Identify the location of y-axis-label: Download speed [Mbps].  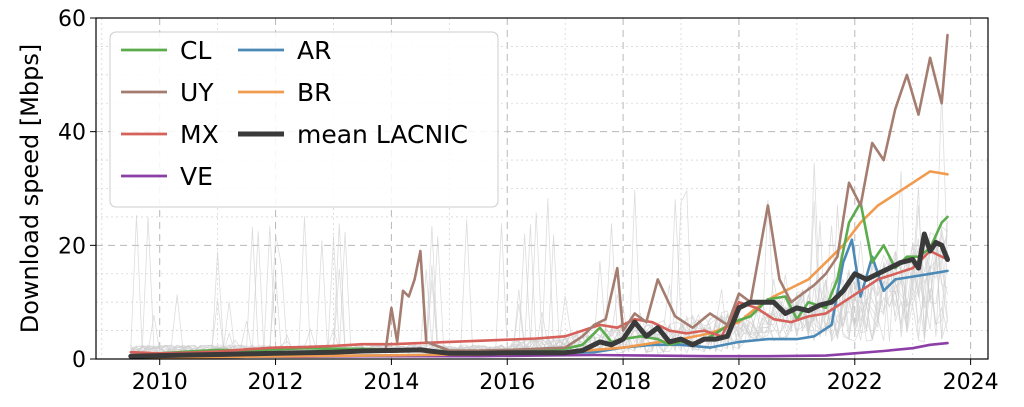
(30, 188).